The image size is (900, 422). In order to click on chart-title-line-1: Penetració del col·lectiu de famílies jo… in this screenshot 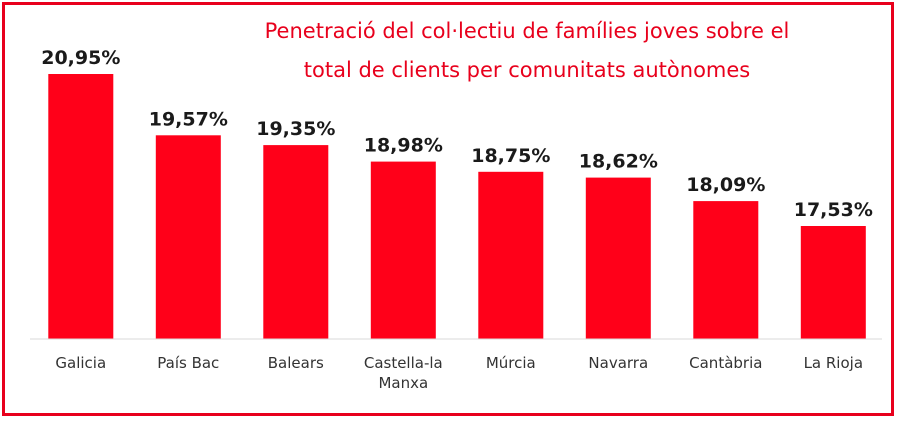, I will do `click(527, 31)`.